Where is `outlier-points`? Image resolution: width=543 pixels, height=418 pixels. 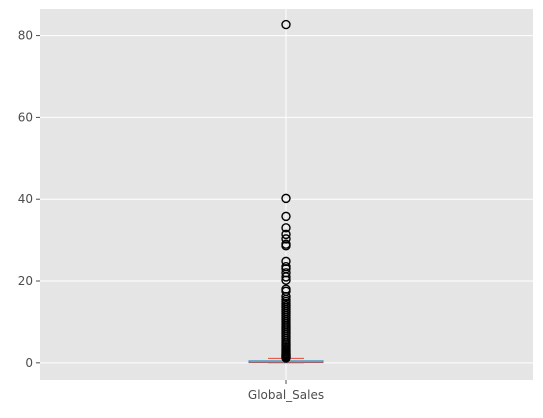 outlier-points is located at coordinates (286, 191).